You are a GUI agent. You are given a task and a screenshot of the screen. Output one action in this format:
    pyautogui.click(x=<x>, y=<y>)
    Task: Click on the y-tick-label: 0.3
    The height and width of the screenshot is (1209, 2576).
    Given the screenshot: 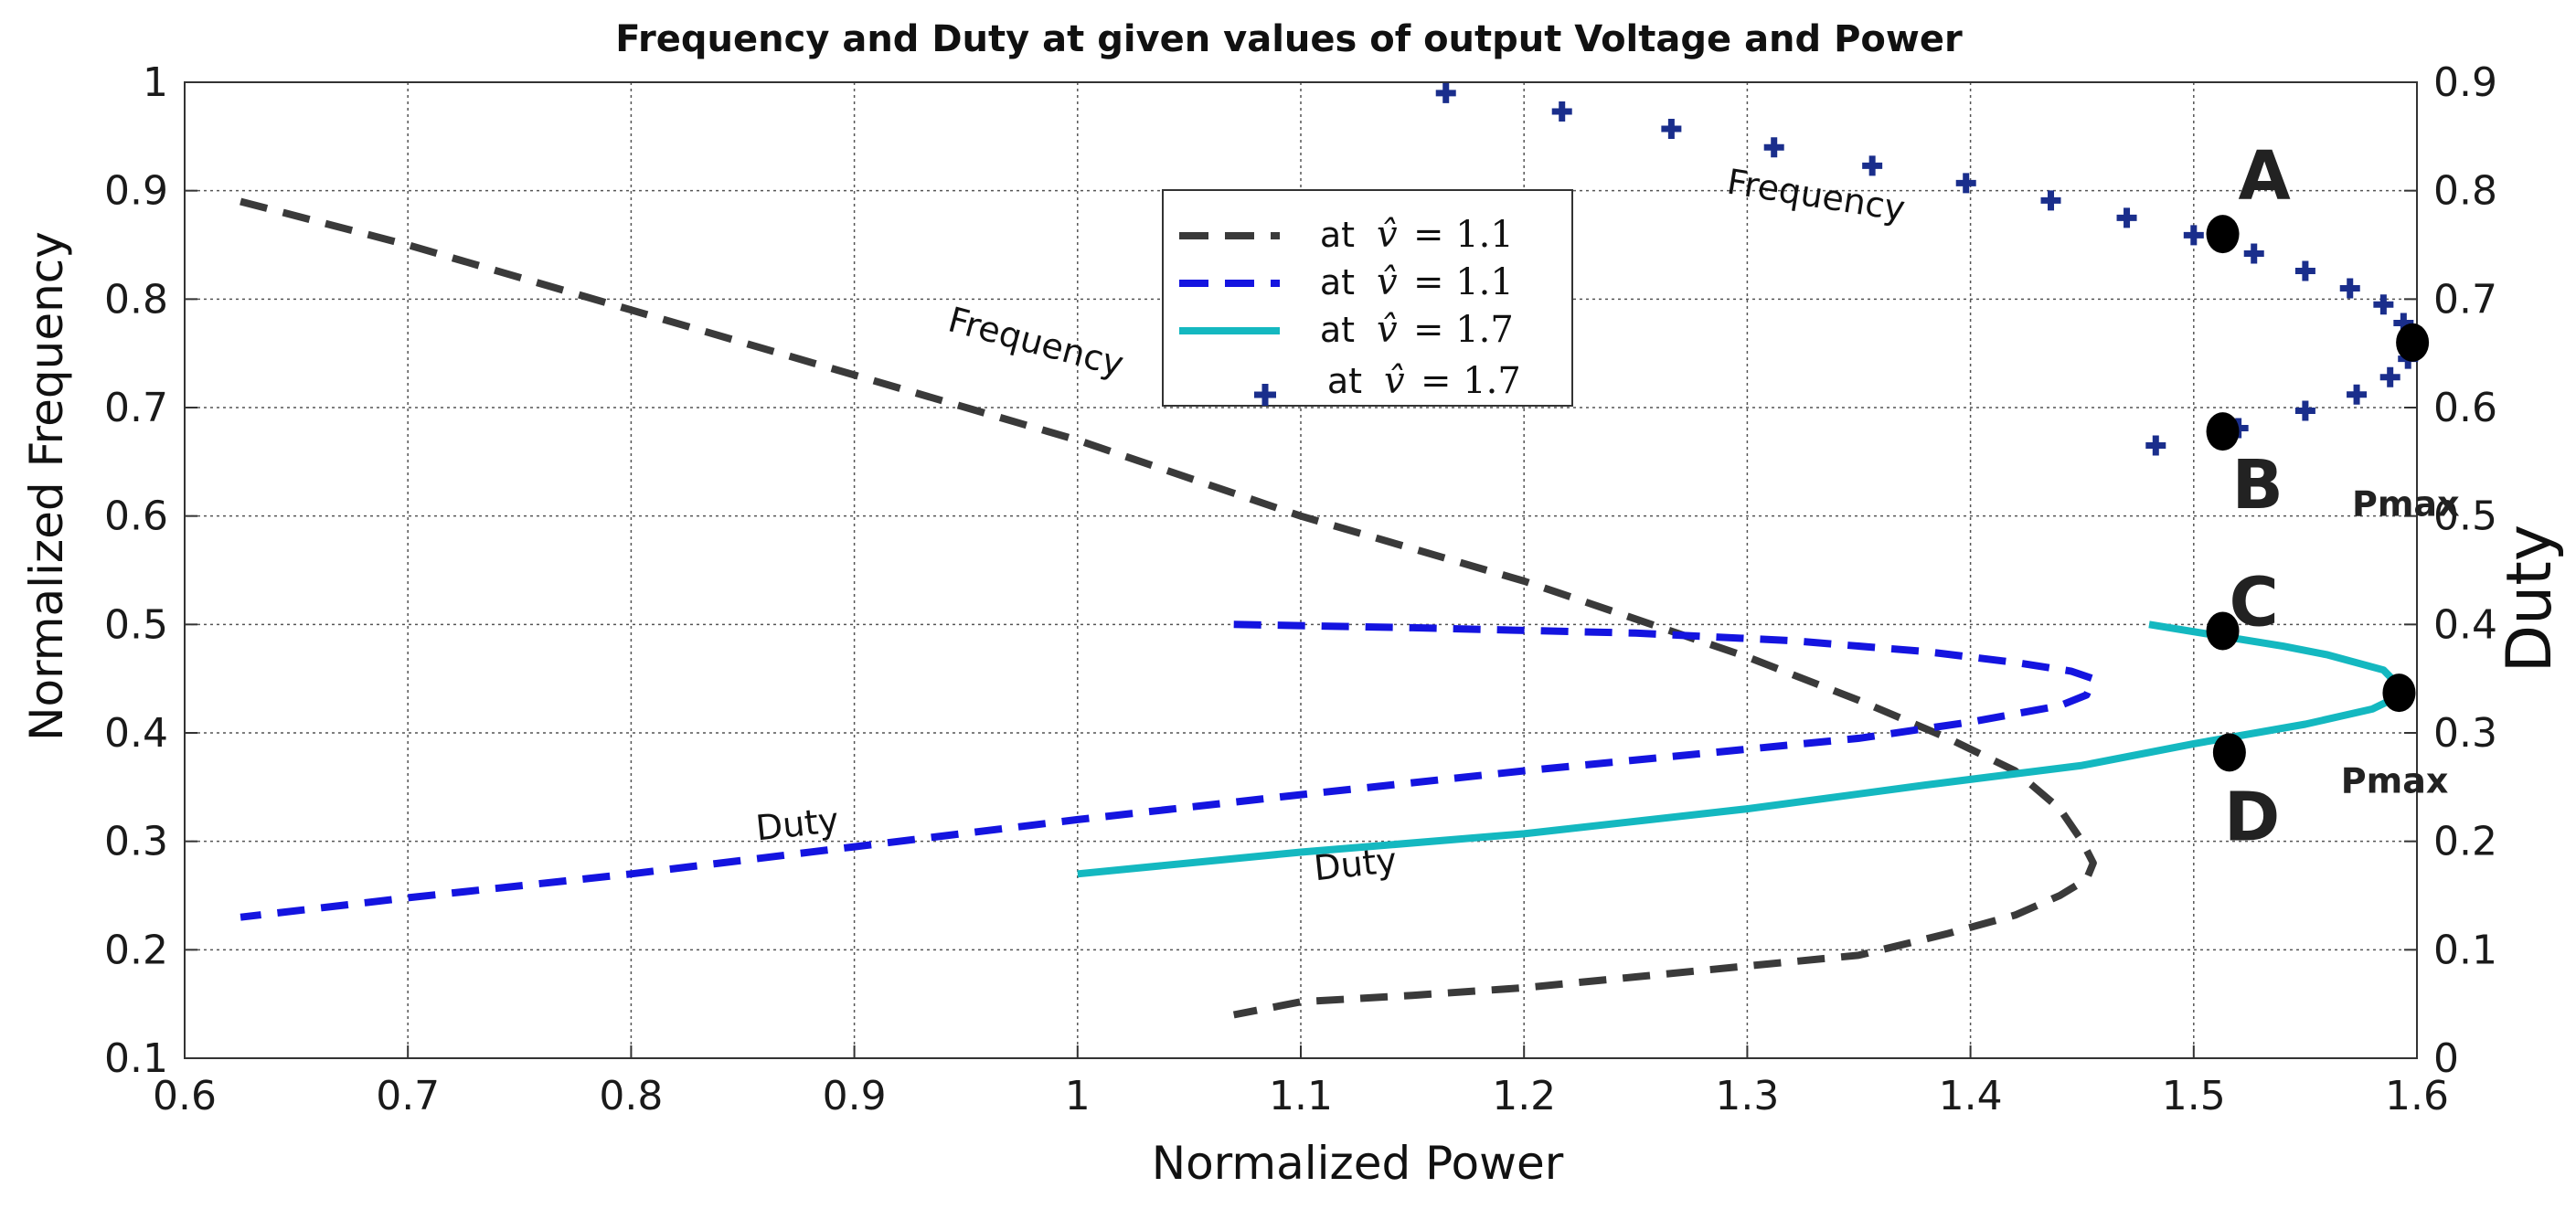 What is the action you would take?
    pyautogui.click(x=136, y=842)
    